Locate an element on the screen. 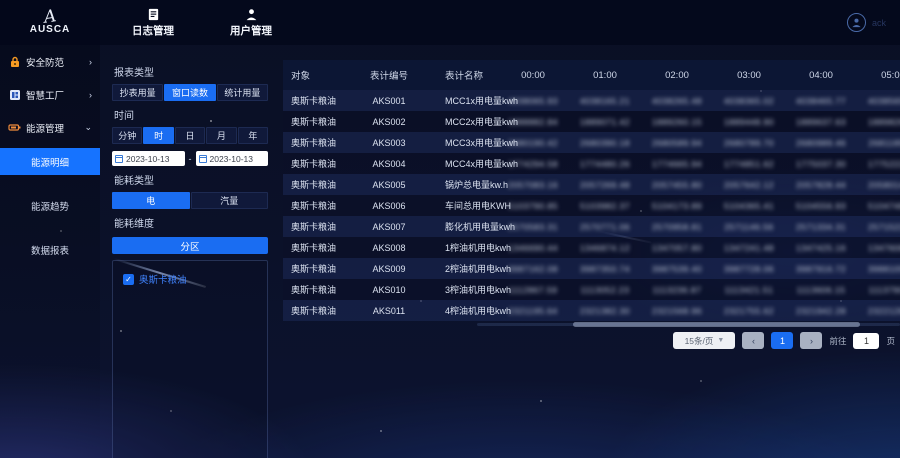 The width and height of the screenshot is (900, 458). col-time-00: 00:00 is located at coordinates (533, 75).